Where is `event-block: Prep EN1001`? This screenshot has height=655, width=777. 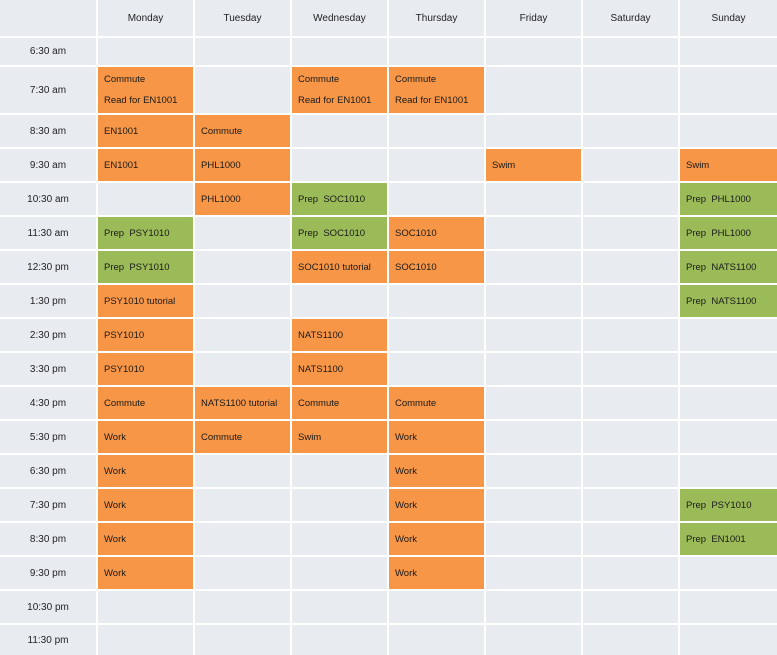
event-block: Prep EN1001 is located at coordinates (728, 539).